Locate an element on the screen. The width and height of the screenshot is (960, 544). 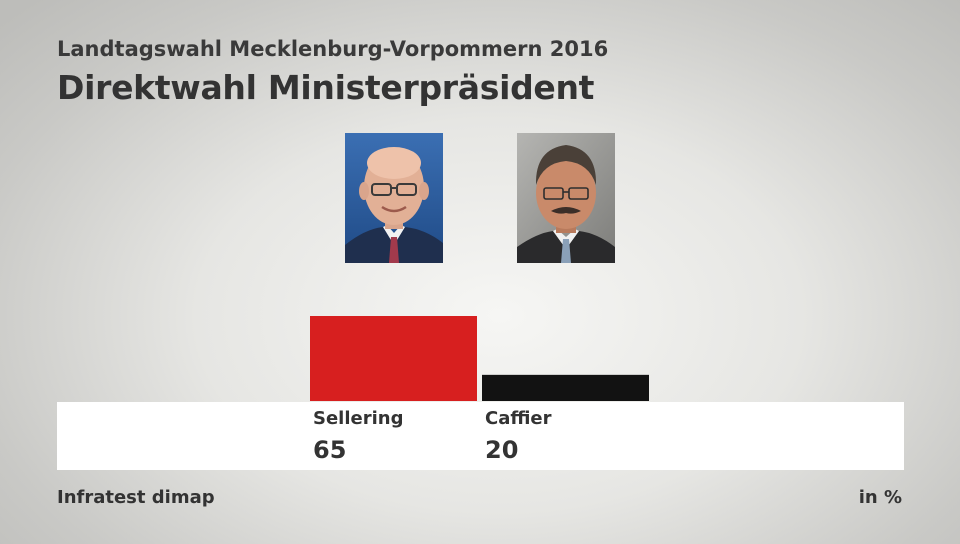
portrait-caffier is located at coordinates (566, 198).